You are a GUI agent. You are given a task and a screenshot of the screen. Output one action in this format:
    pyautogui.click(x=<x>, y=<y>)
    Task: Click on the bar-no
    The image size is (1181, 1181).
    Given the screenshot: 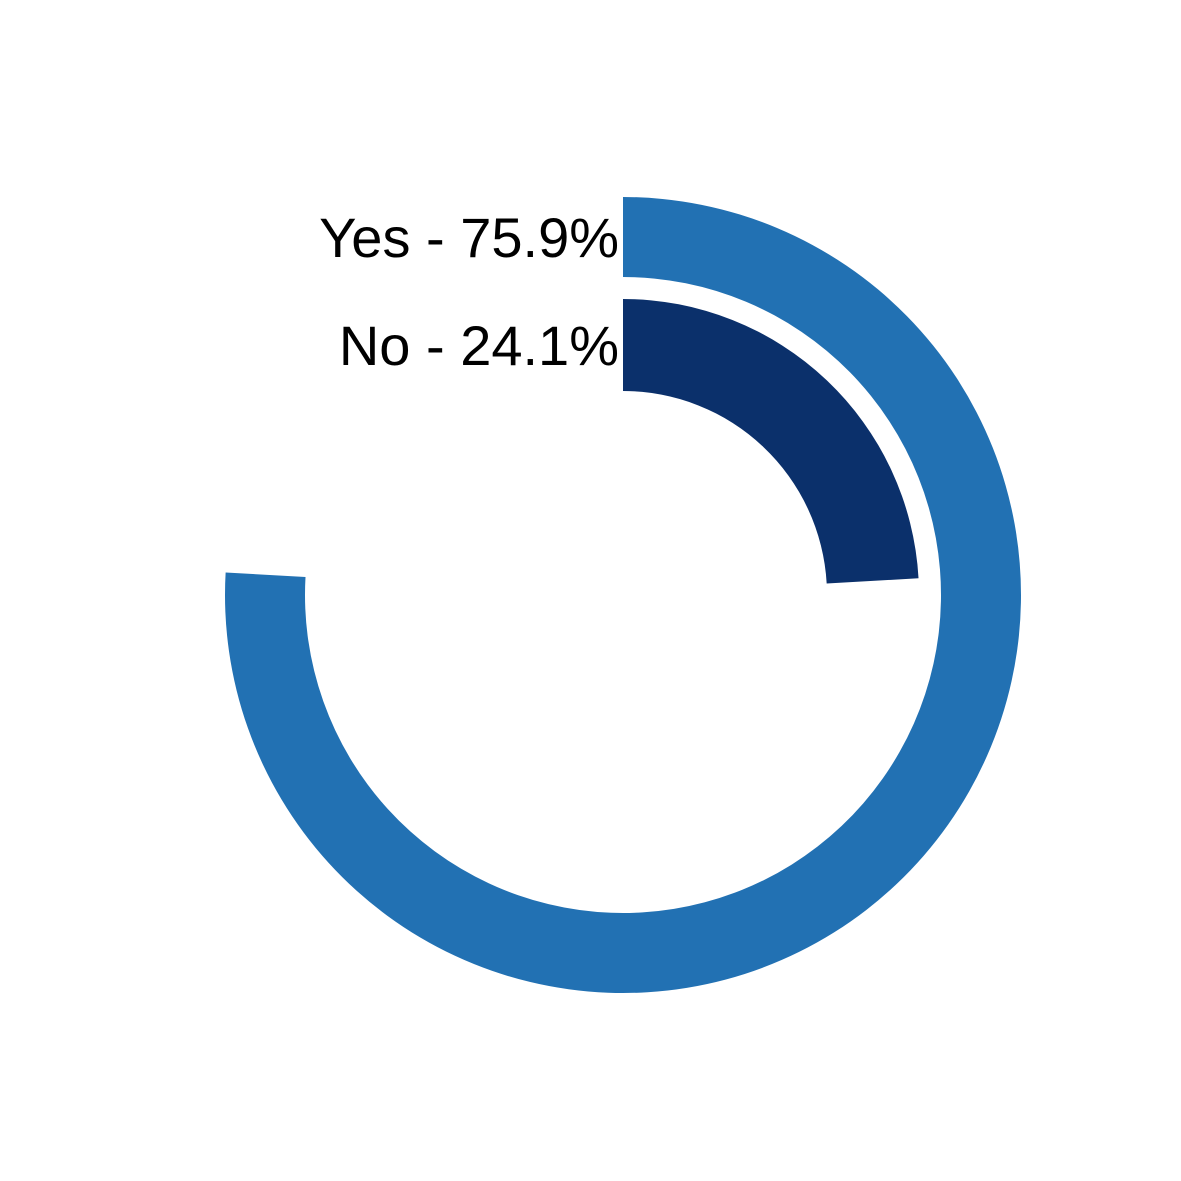 What is the action you would take?
    pyautogui.click(x=771, y=441)
    